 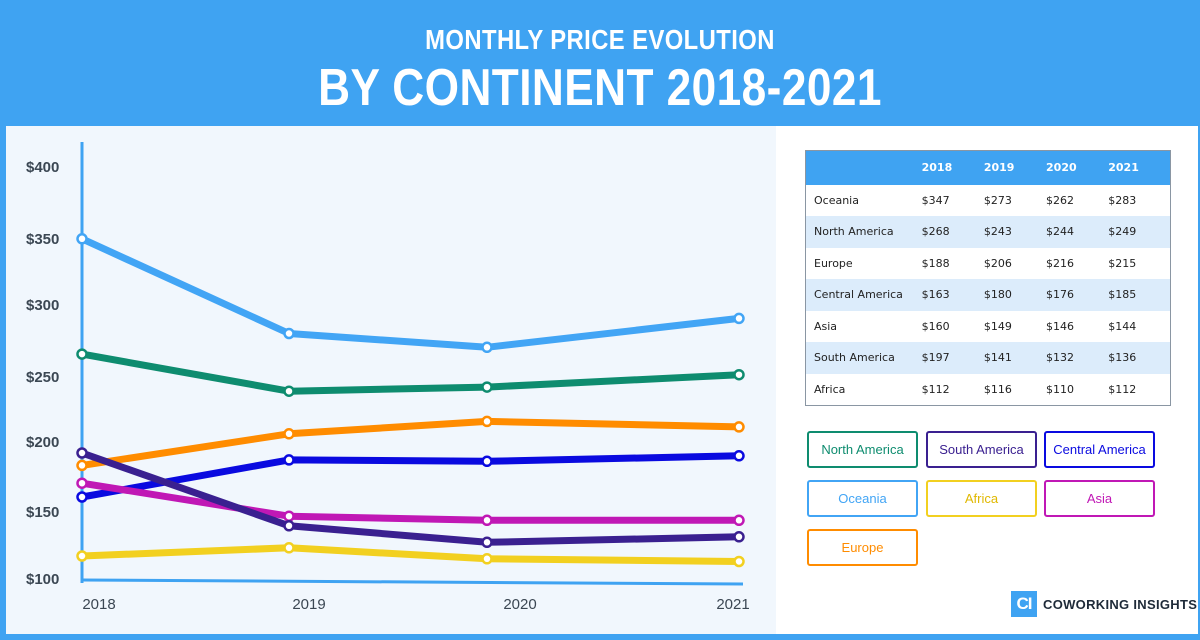 I want to click on table-cell: $149, so click(x=997, y=326).